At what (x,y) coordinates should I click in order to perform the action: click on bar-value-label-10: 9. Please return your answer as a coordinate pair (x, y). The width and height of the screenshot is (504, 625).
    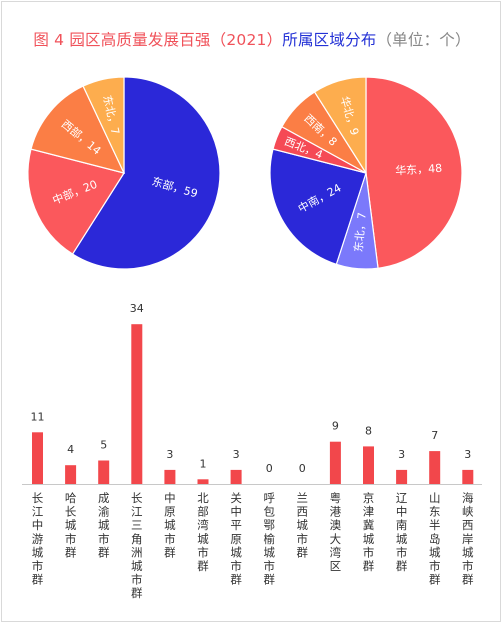
    Looking at the image, I should click on (335, 426).